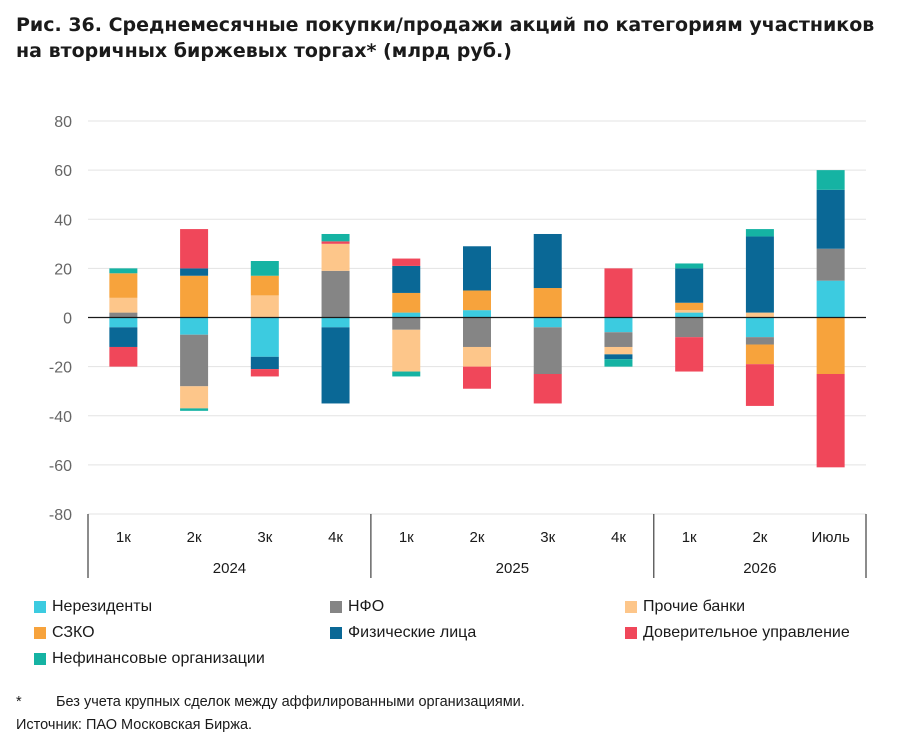  Describe the element at coordinates (64, 633) in the screenshot. I see `legend-item: СЗКО` at that location.